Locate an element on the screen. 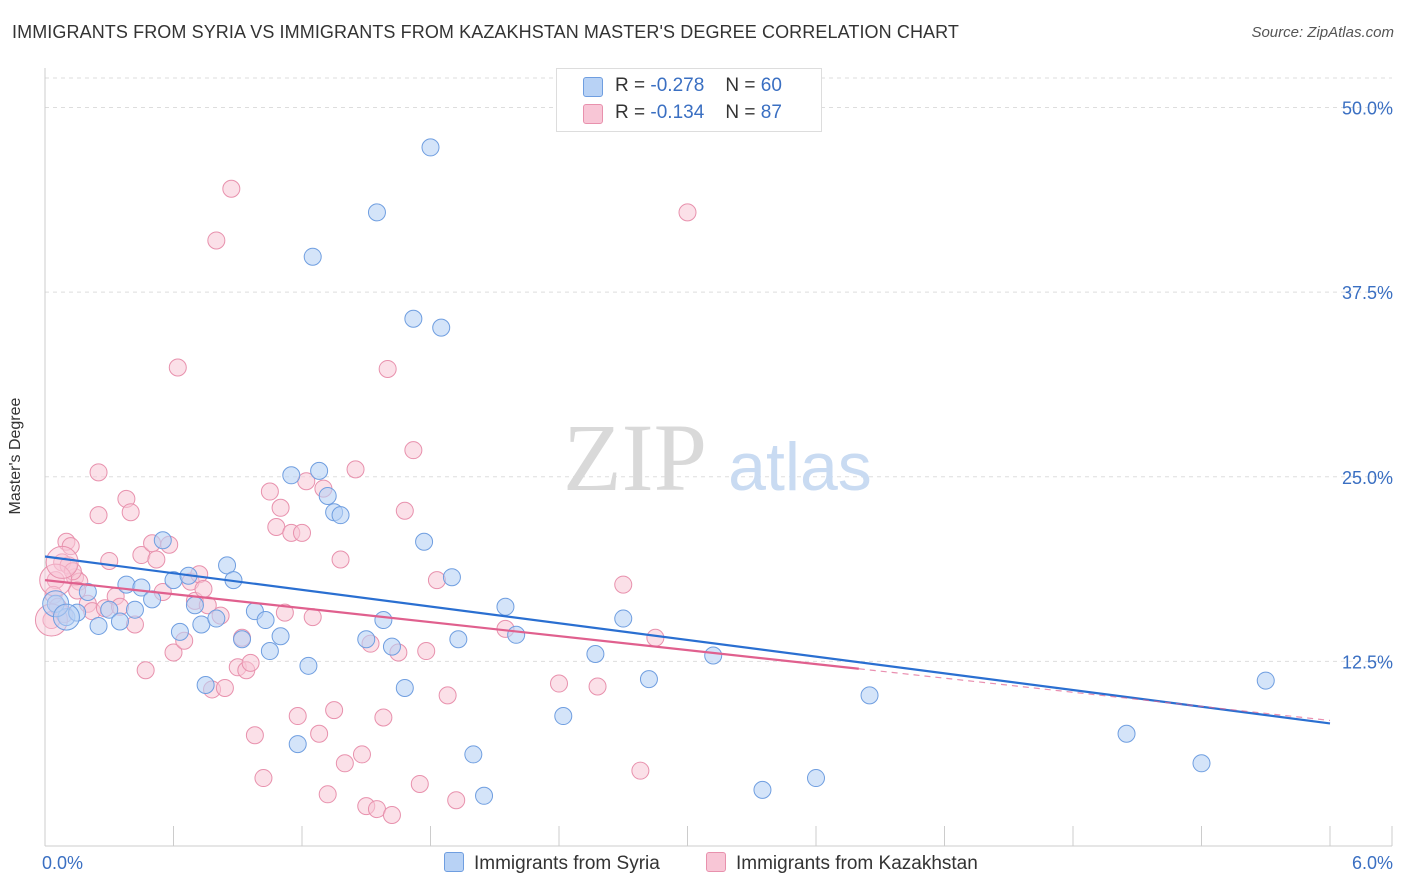 The image size is (1406, 892). syria-r-value: -0.278 is located at coordinates (677, 85).